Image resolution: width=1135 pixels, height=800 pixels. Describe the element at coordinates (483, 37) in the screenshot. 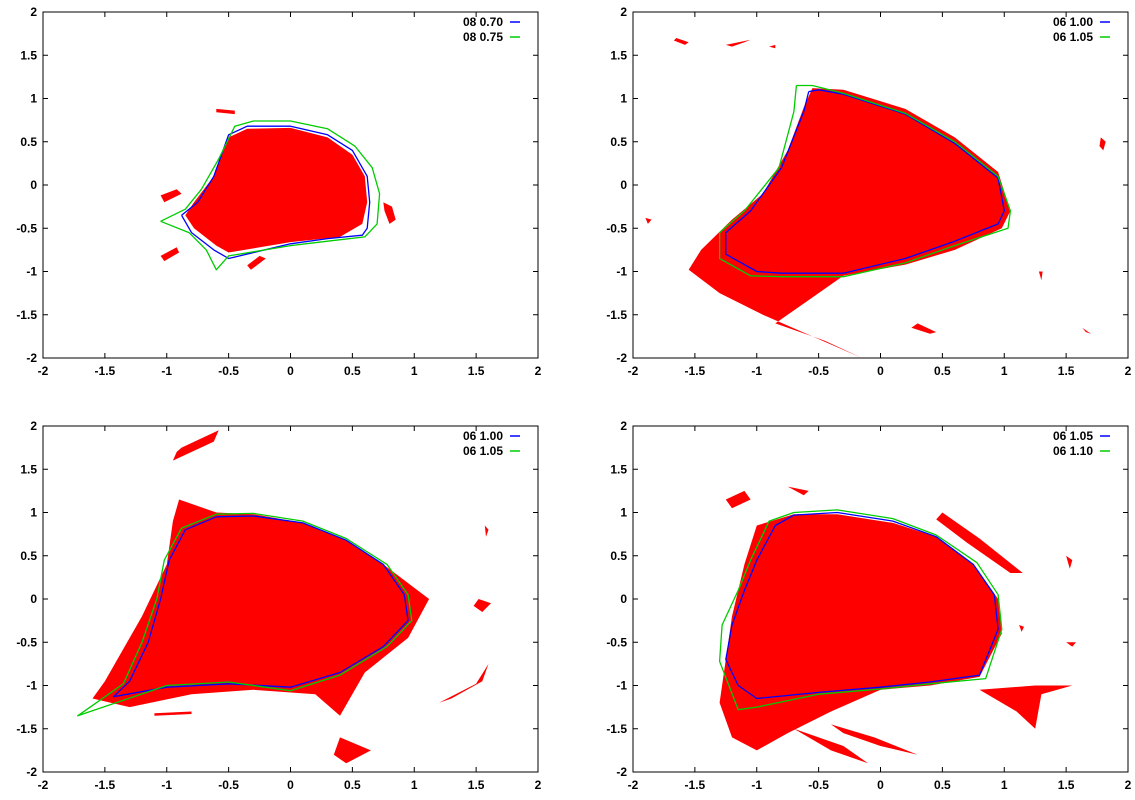

I see `legend-label-1: 08 0.75` at that location.